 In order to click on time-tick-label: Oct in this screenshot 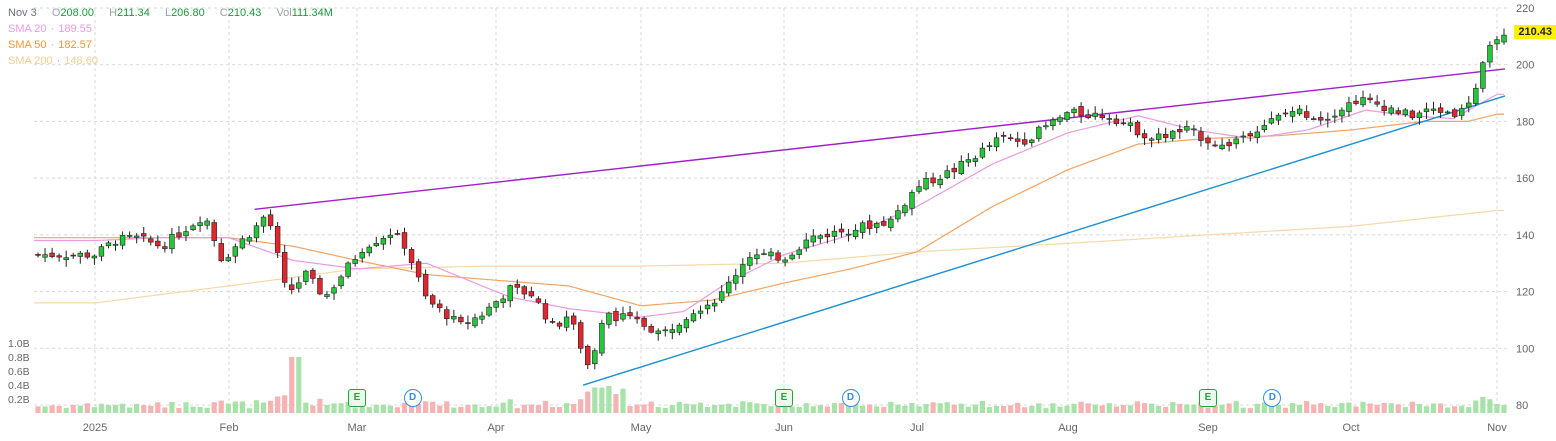, I will do `click(1350, 428)`.